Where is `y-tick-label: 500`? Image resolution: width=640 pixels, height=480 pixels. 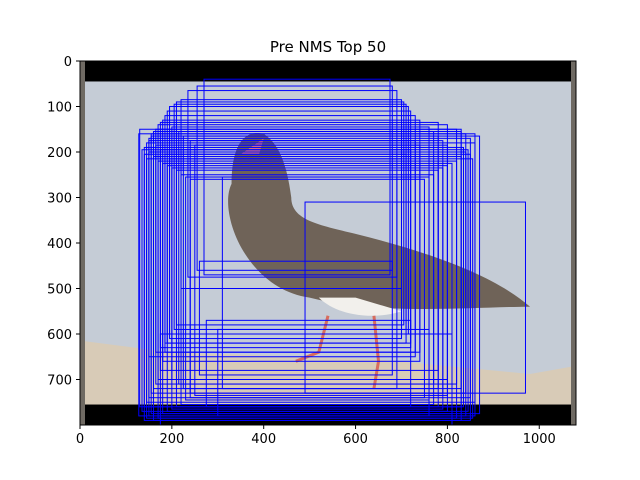
y-tick-label: 500 is located at coordinates (59, 290).